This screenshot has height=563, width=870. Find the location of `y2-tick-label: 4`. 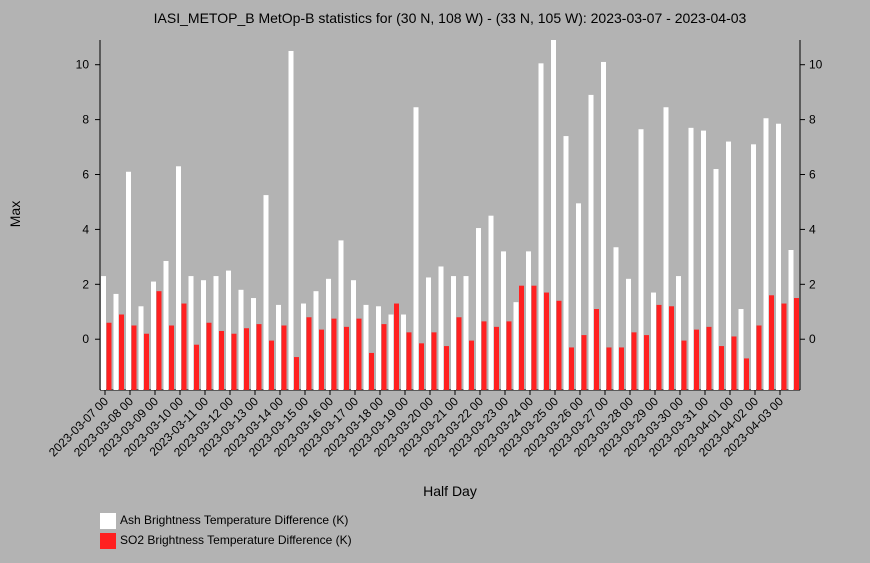

y2-tick-label: 4 is located at coordinates (812, 229).